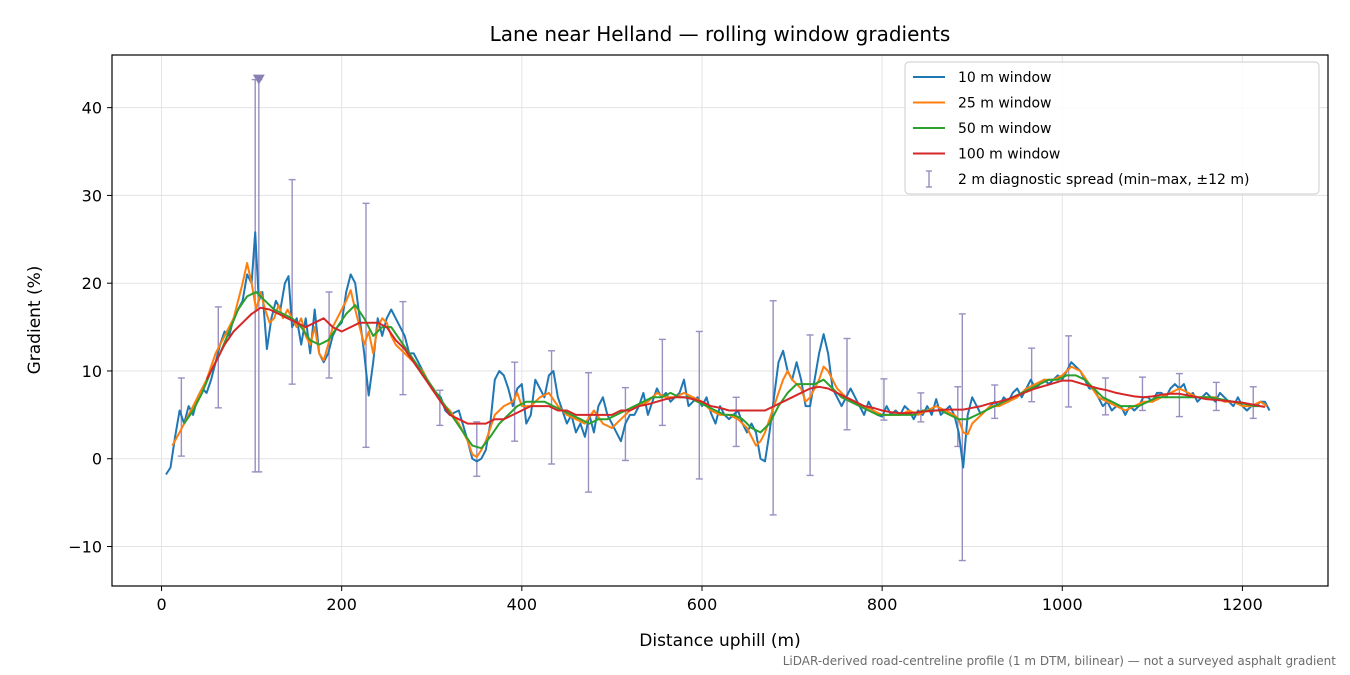 This screenshot has height=675, width=1350. What do you see at coordinates (1062, 604) in the screenshot?
I see `x-tick-label: 1000` at bounding box center [1062, 604].